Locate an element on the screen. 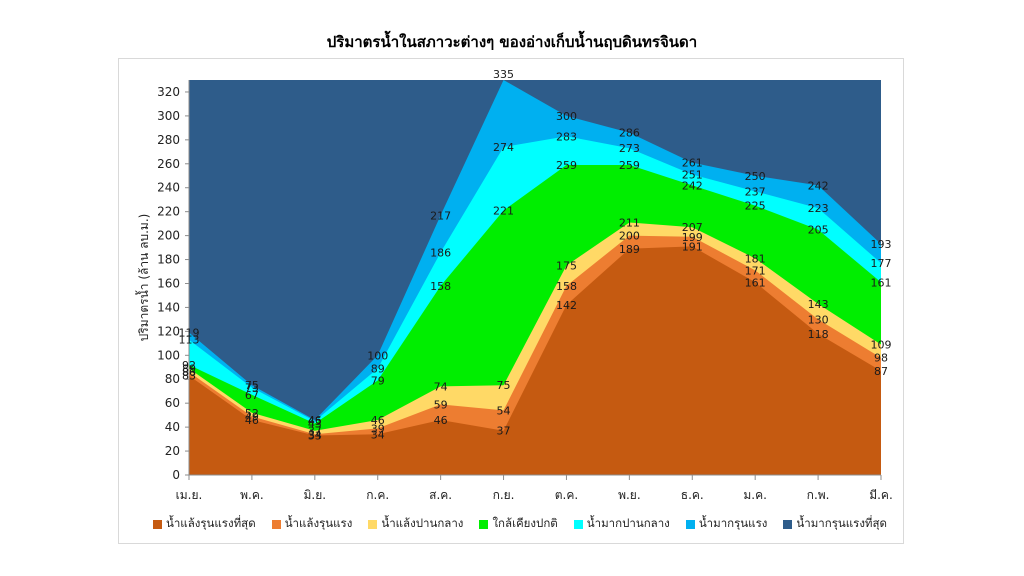 This screenshot has height=576, width=1024. legend-label-0: น้ำแล้งรุนแรงที่สุด is located at coordinates (210, 523).